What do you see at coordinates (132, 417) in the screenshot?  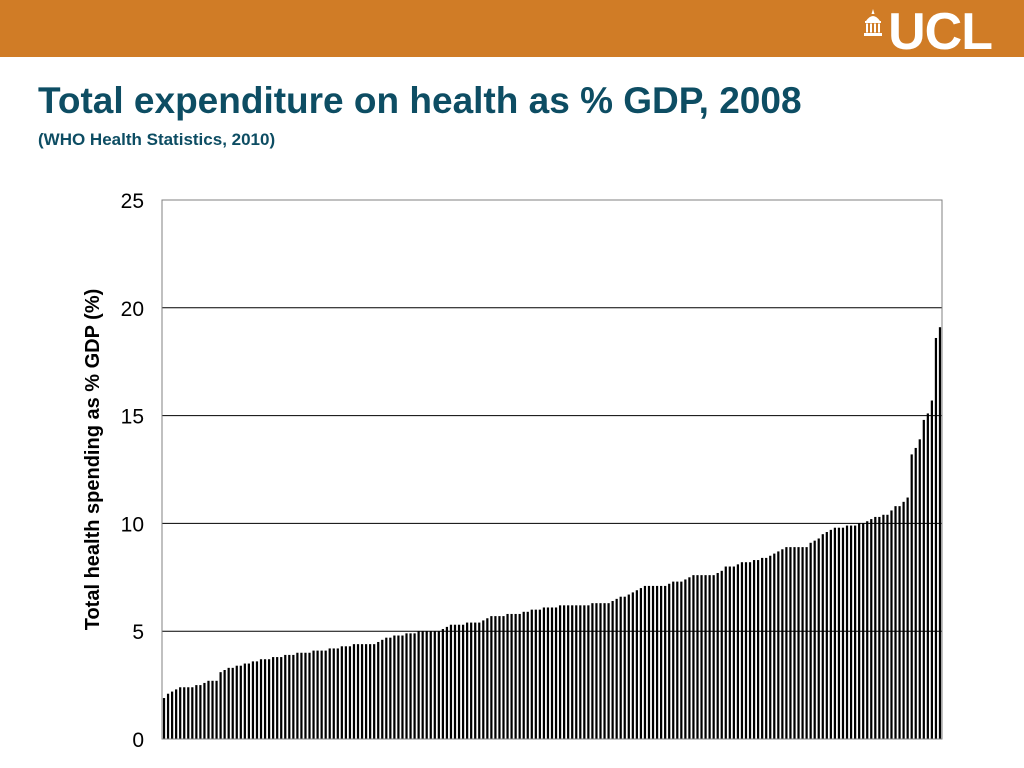 I see `y-tick-label: 15` at bounding box center [132, 417].